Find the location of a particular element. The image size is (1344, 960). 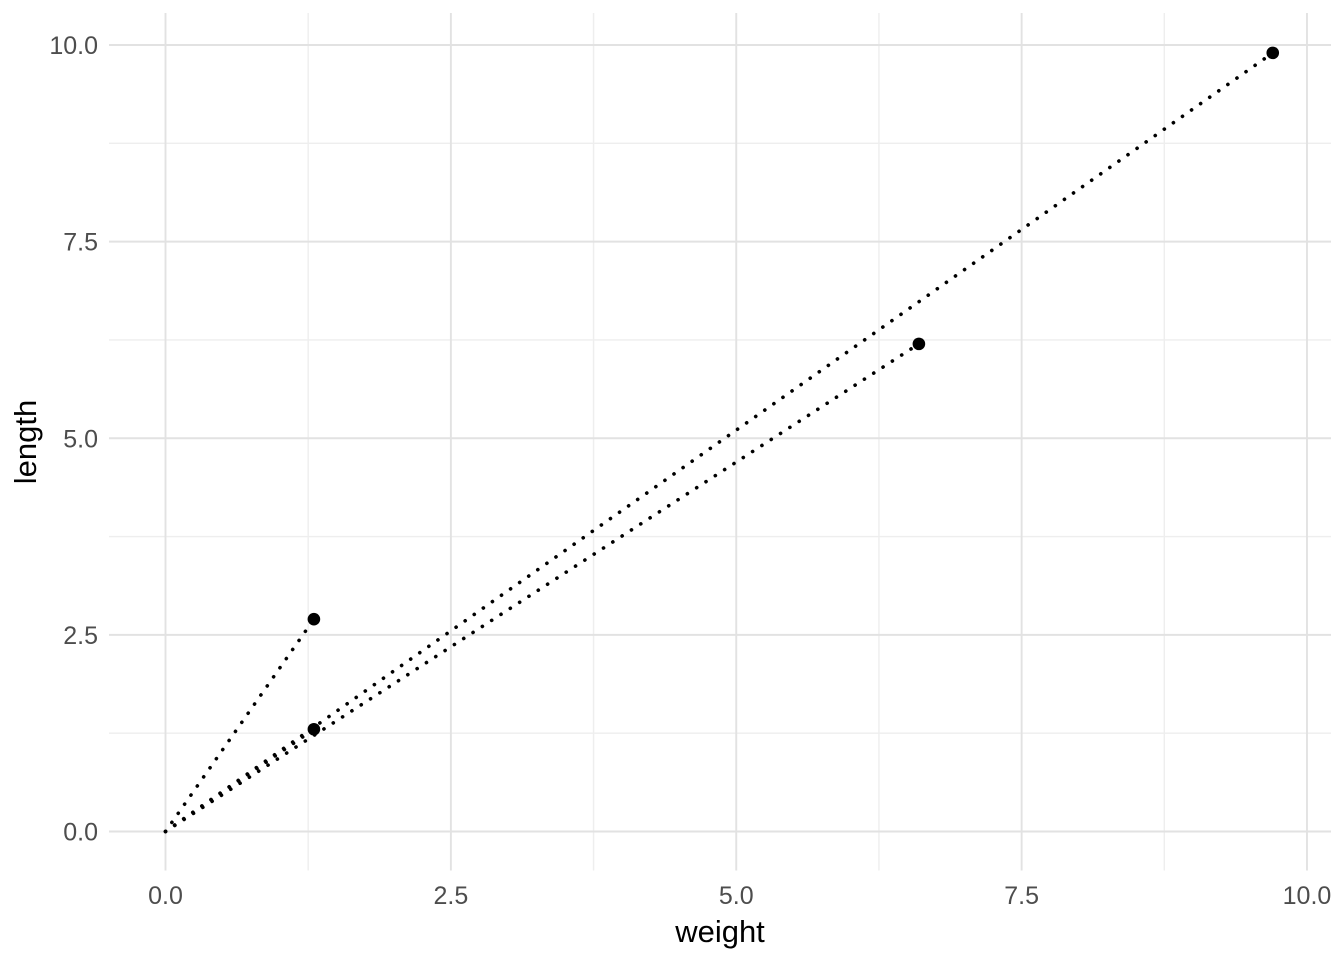

y-tick-label: 5.0 is located at coordinates (80, 439).